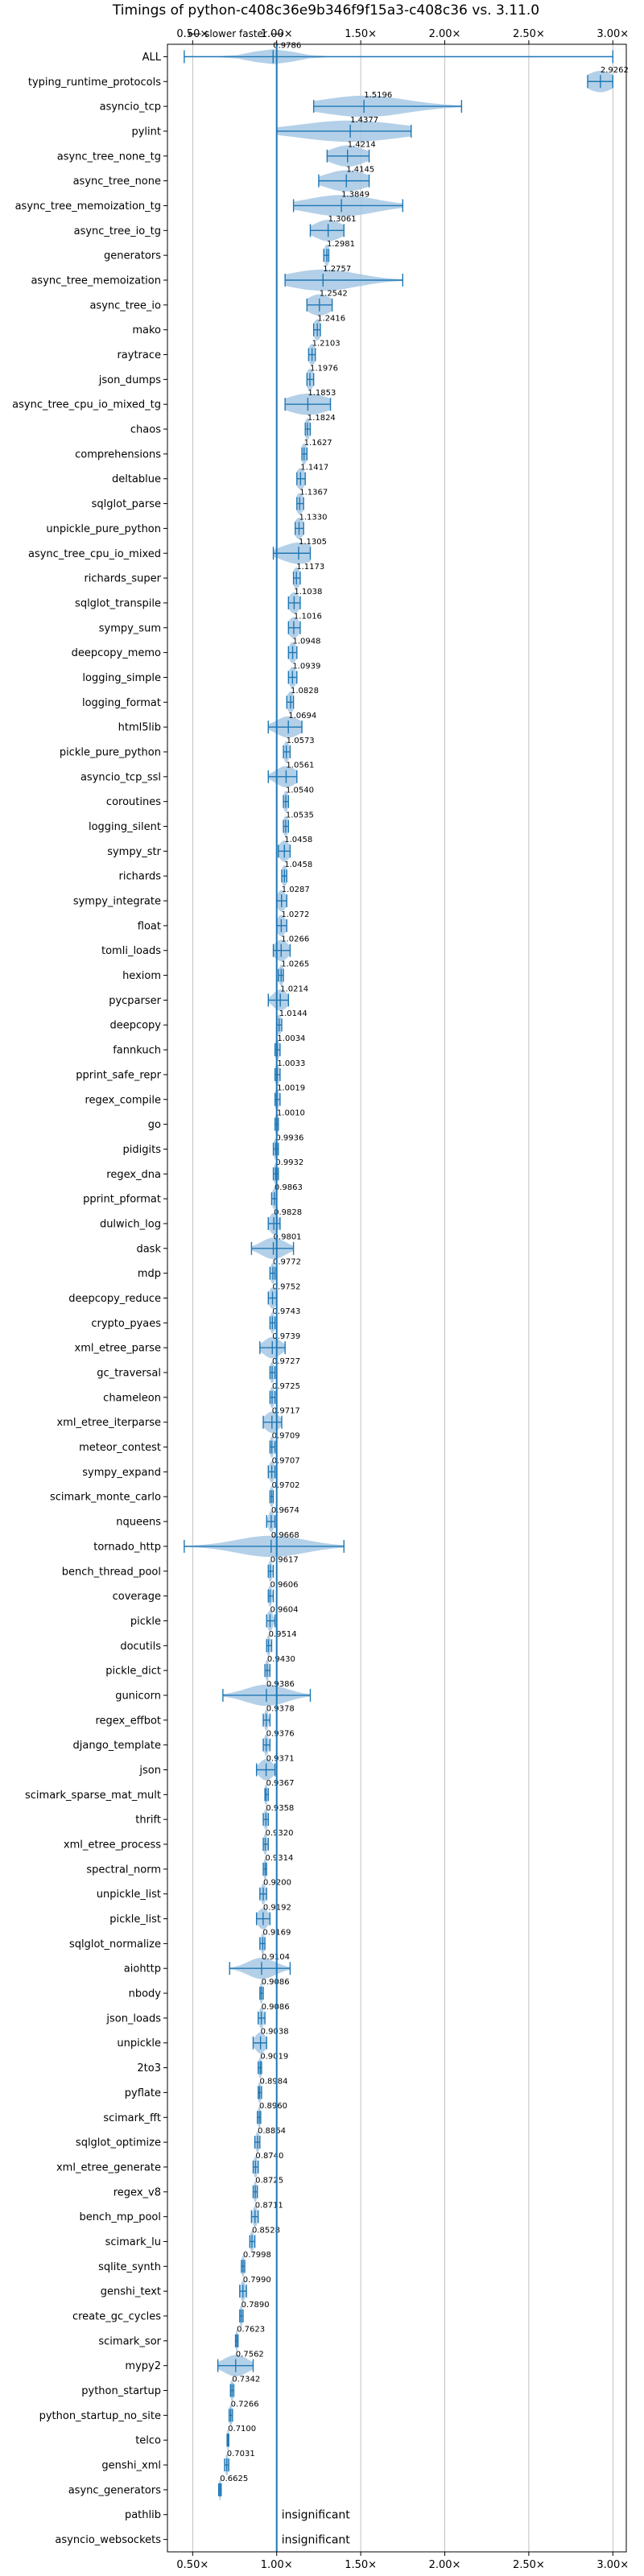 This screenshot has width=644, height=2576. I want to click on value-label: 0.9801, so click(288, 1237).